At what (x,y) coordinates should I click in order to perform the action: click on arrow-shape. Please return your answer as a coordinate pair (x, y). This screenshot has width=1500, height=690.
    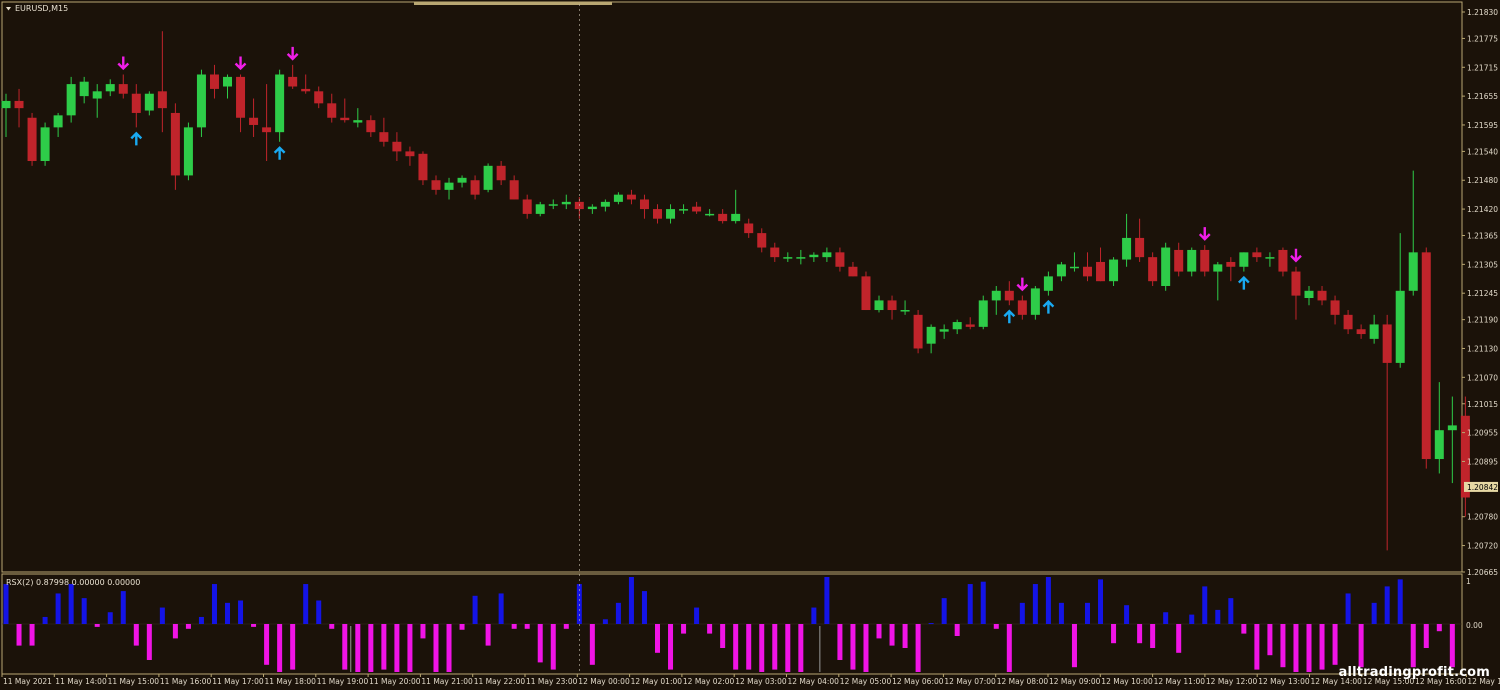
    Looking at the image, I should click on (1048, 306).